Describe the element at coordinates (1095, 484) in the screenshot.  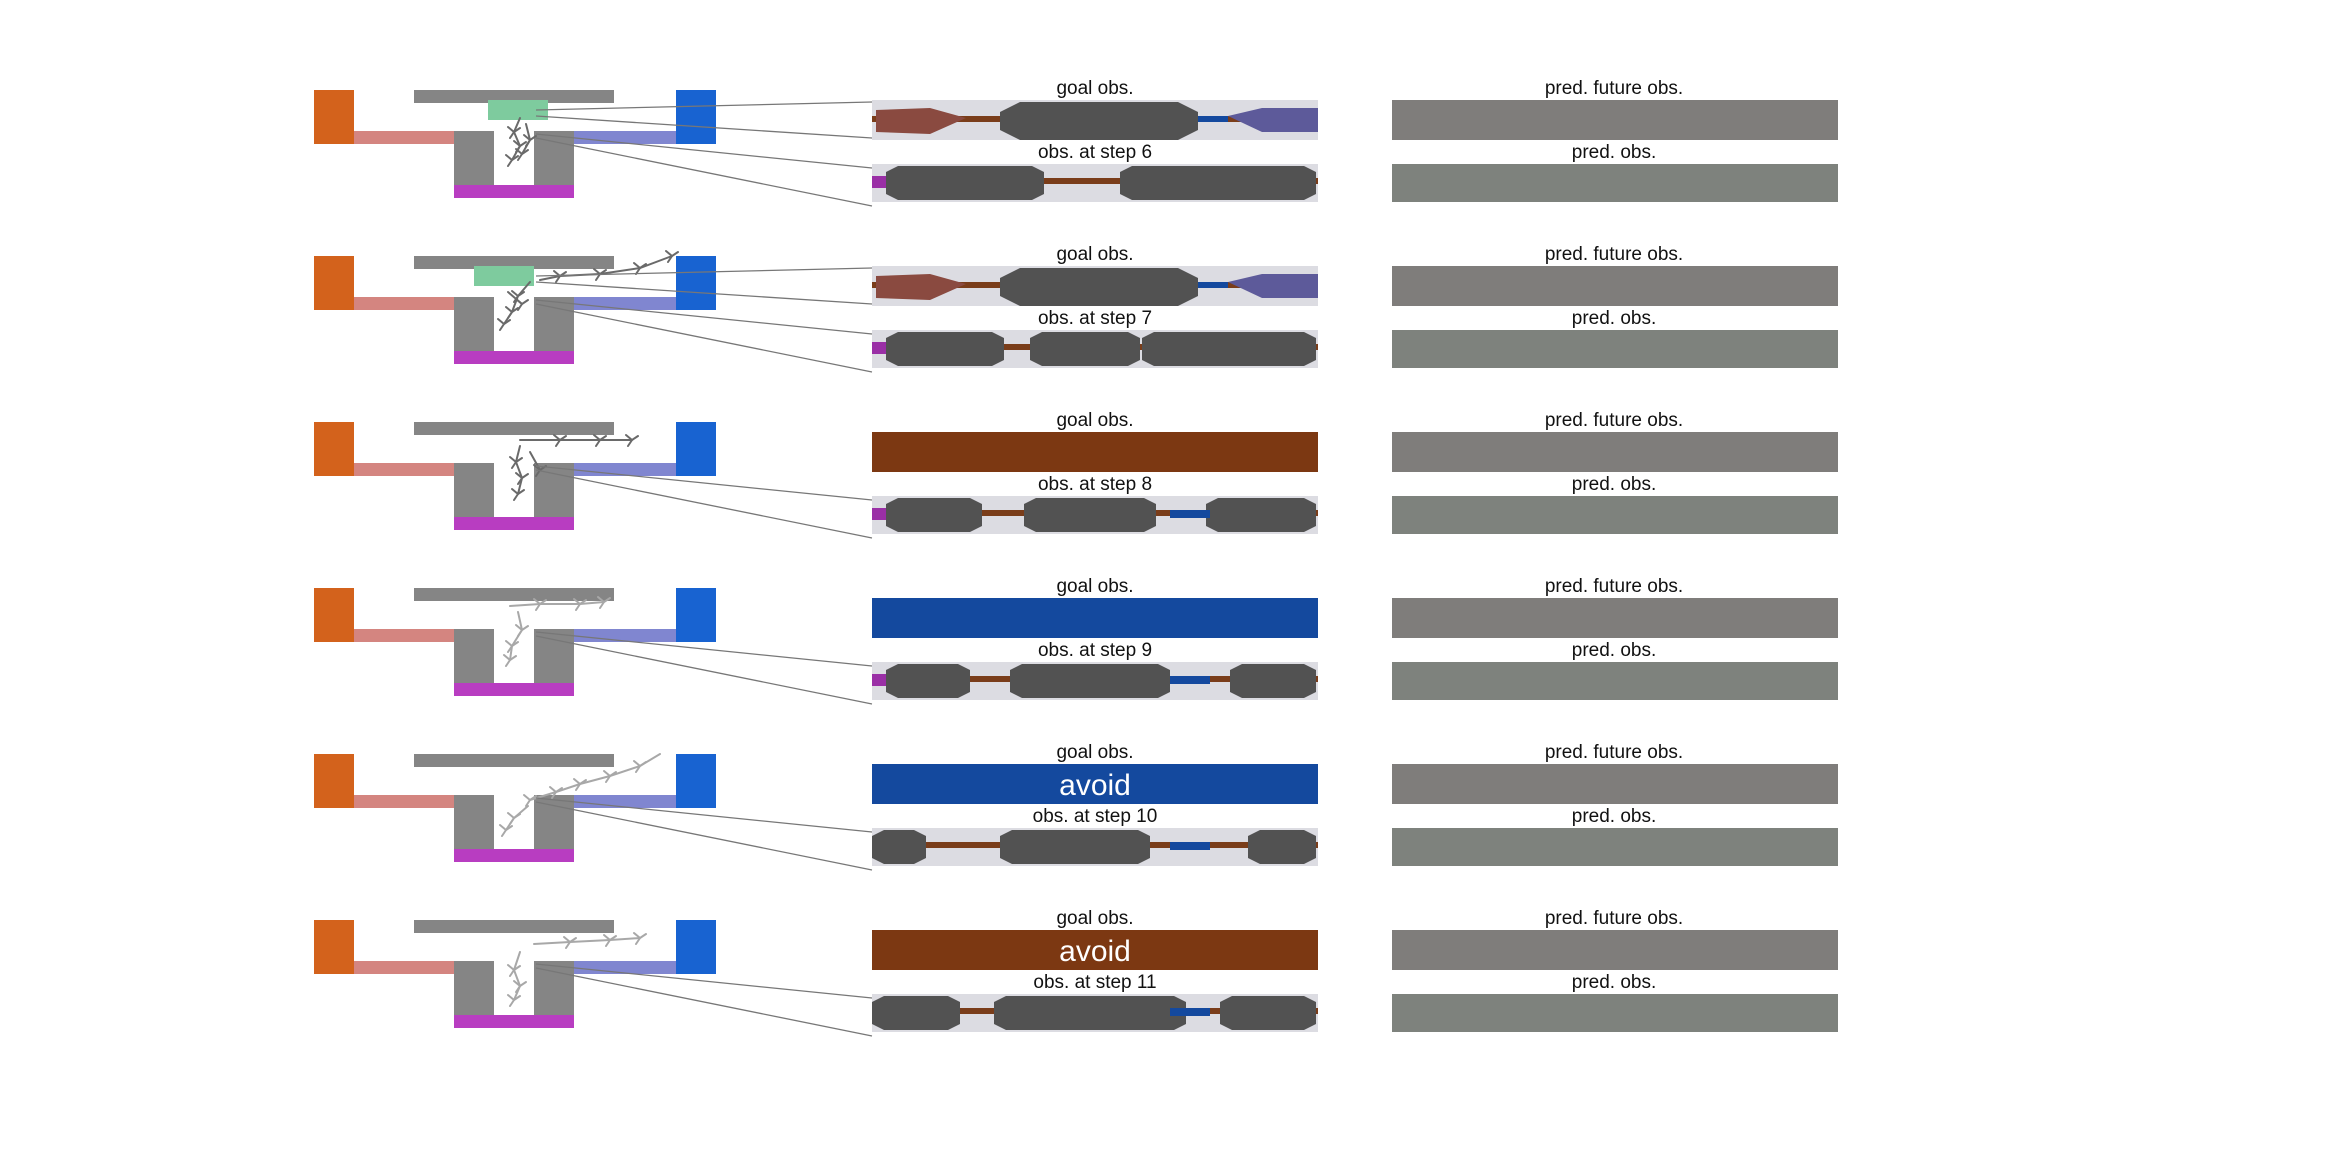
I see `current-obs-label: obs. at step 8` at that location.